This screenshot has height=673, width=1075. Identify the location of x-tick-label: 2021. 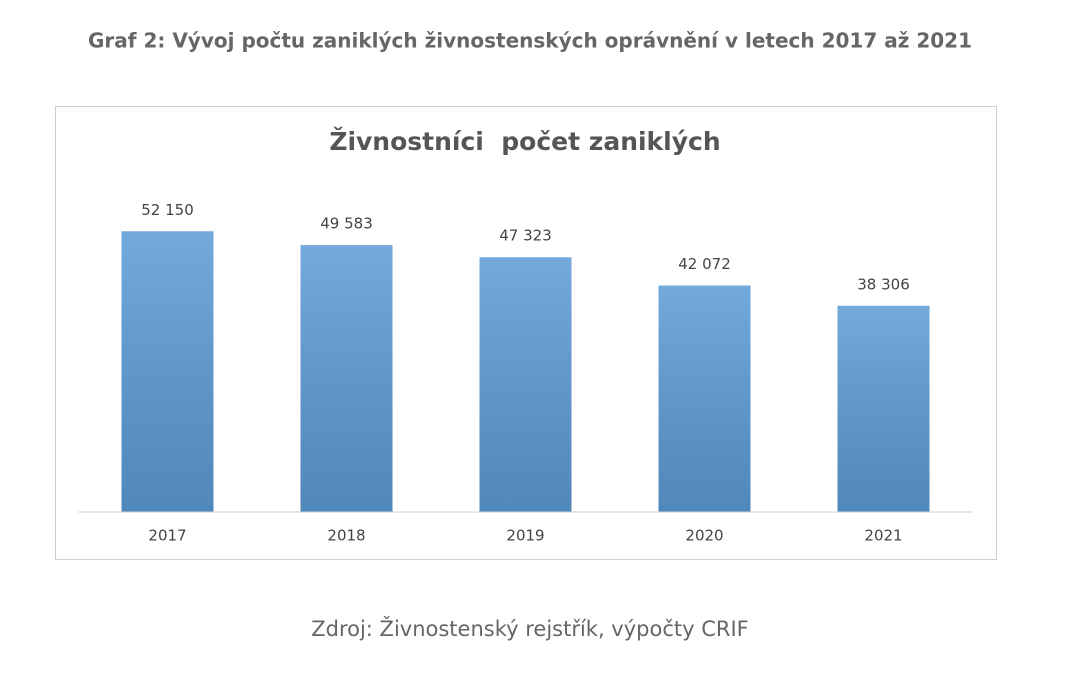
(883, 536).